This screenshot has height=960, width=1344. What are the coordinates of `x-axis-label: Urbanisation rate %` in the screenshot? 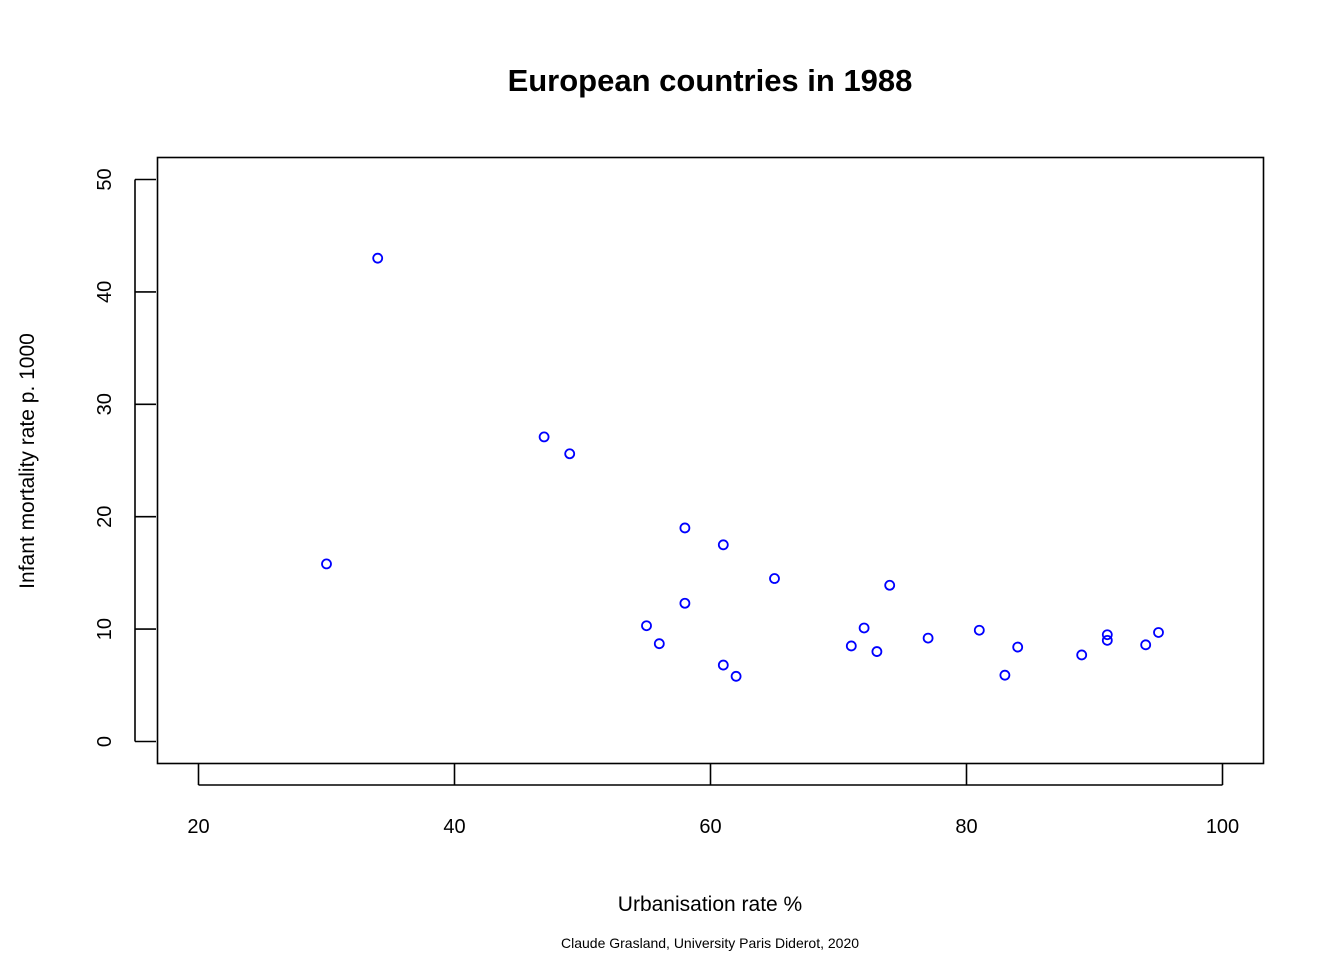 It's located at (710, 904).